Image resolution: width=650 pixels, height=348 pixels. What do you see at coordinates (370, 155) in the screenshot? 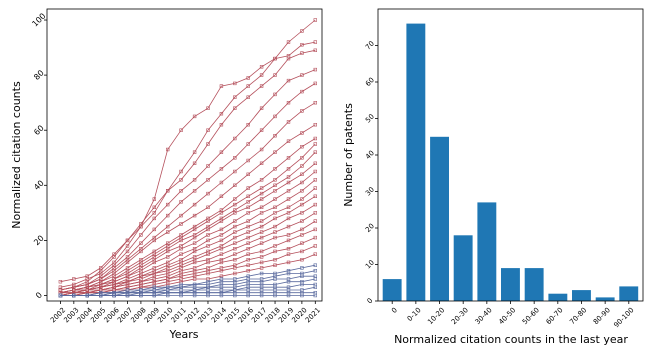
I see `y-tick-label: 40` at bounding box center [370, 155].